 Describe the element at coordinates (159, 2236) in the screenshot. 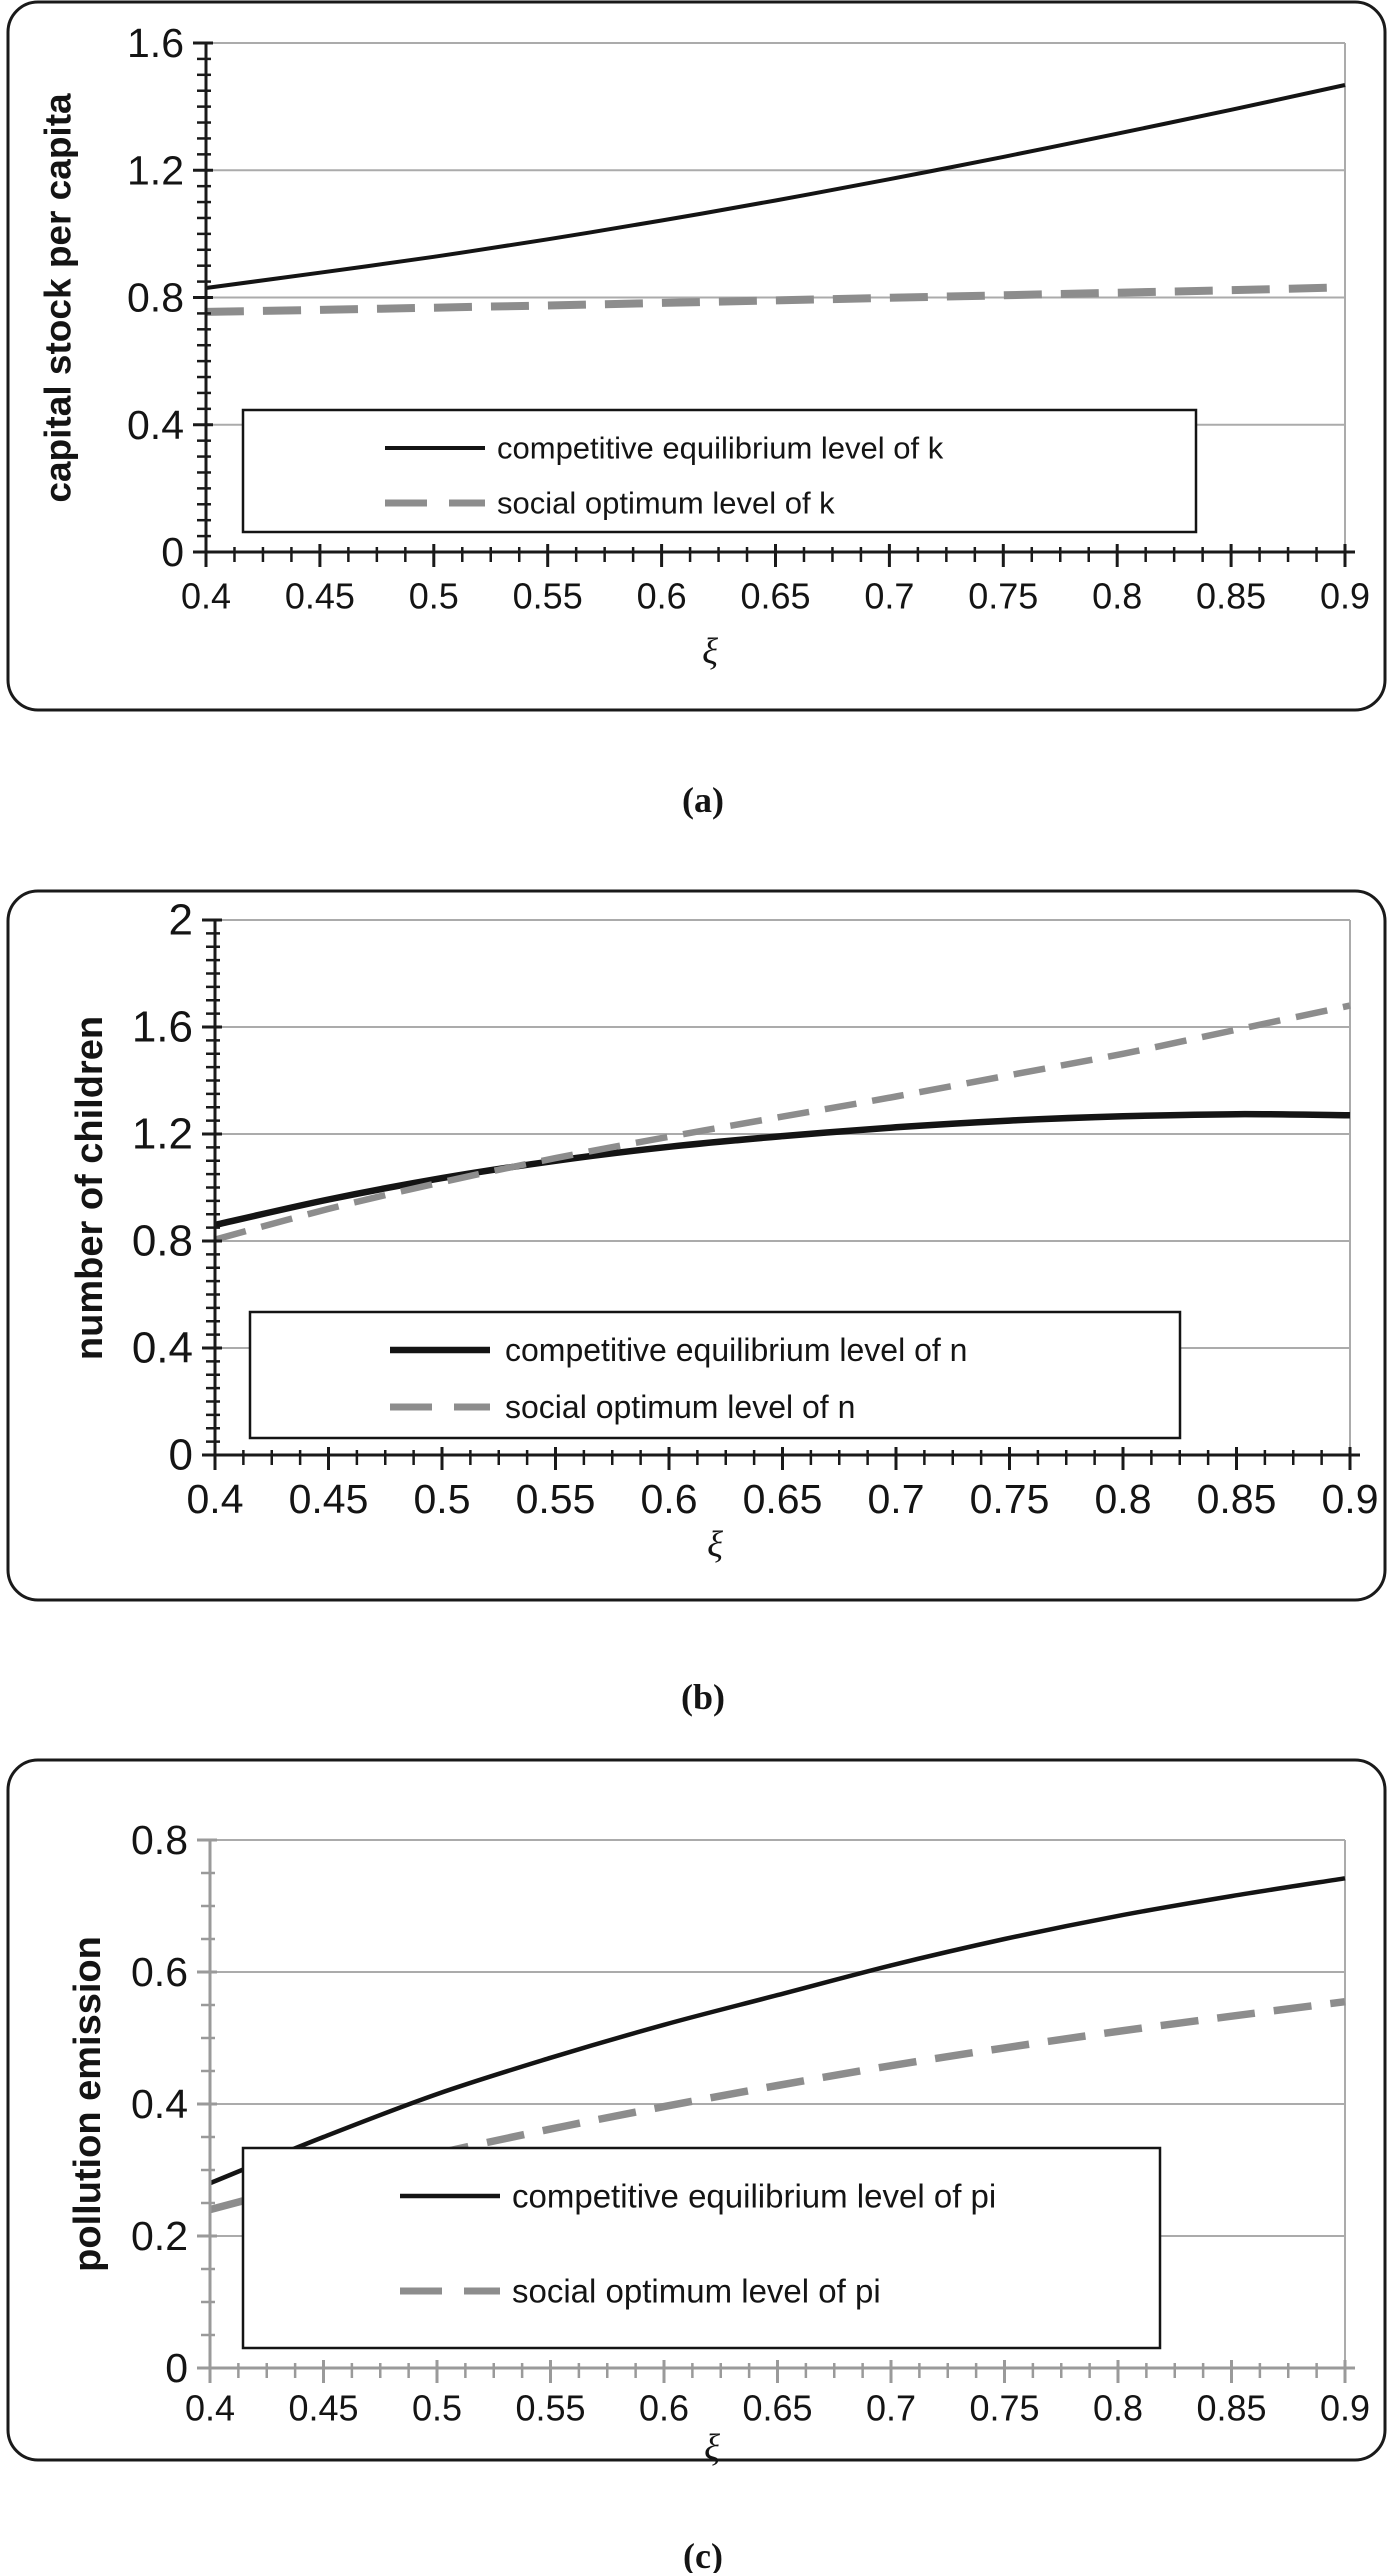

I see `y-tick-label: 0.2` at that location.